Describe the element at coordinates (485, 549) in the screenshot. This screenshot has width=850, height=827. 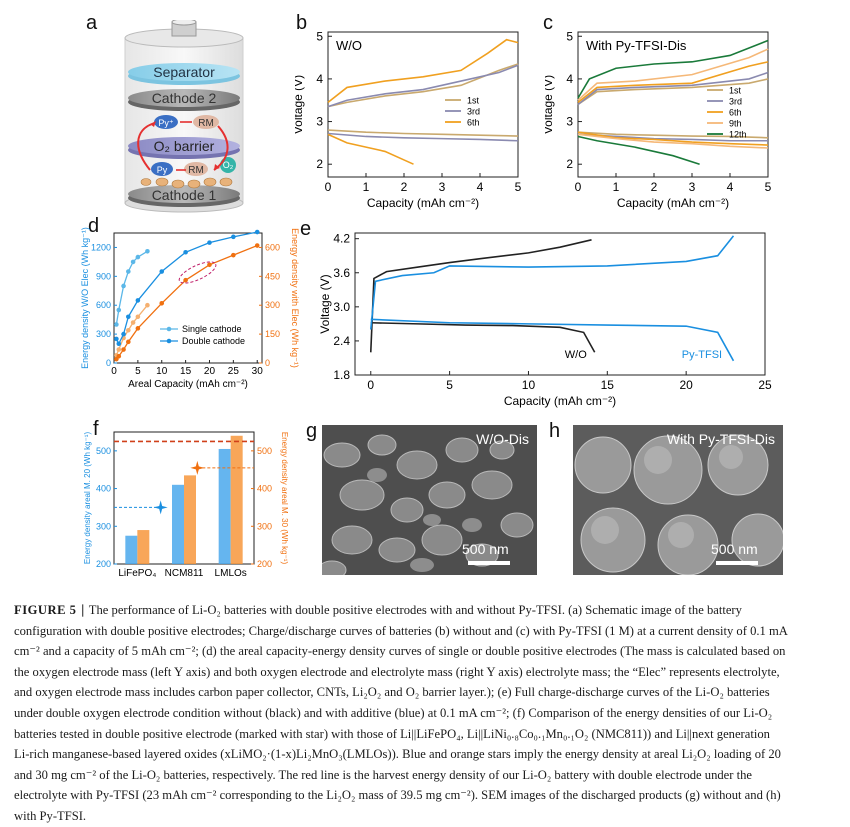
I see `scale-label-g: 500 nm` at that location.